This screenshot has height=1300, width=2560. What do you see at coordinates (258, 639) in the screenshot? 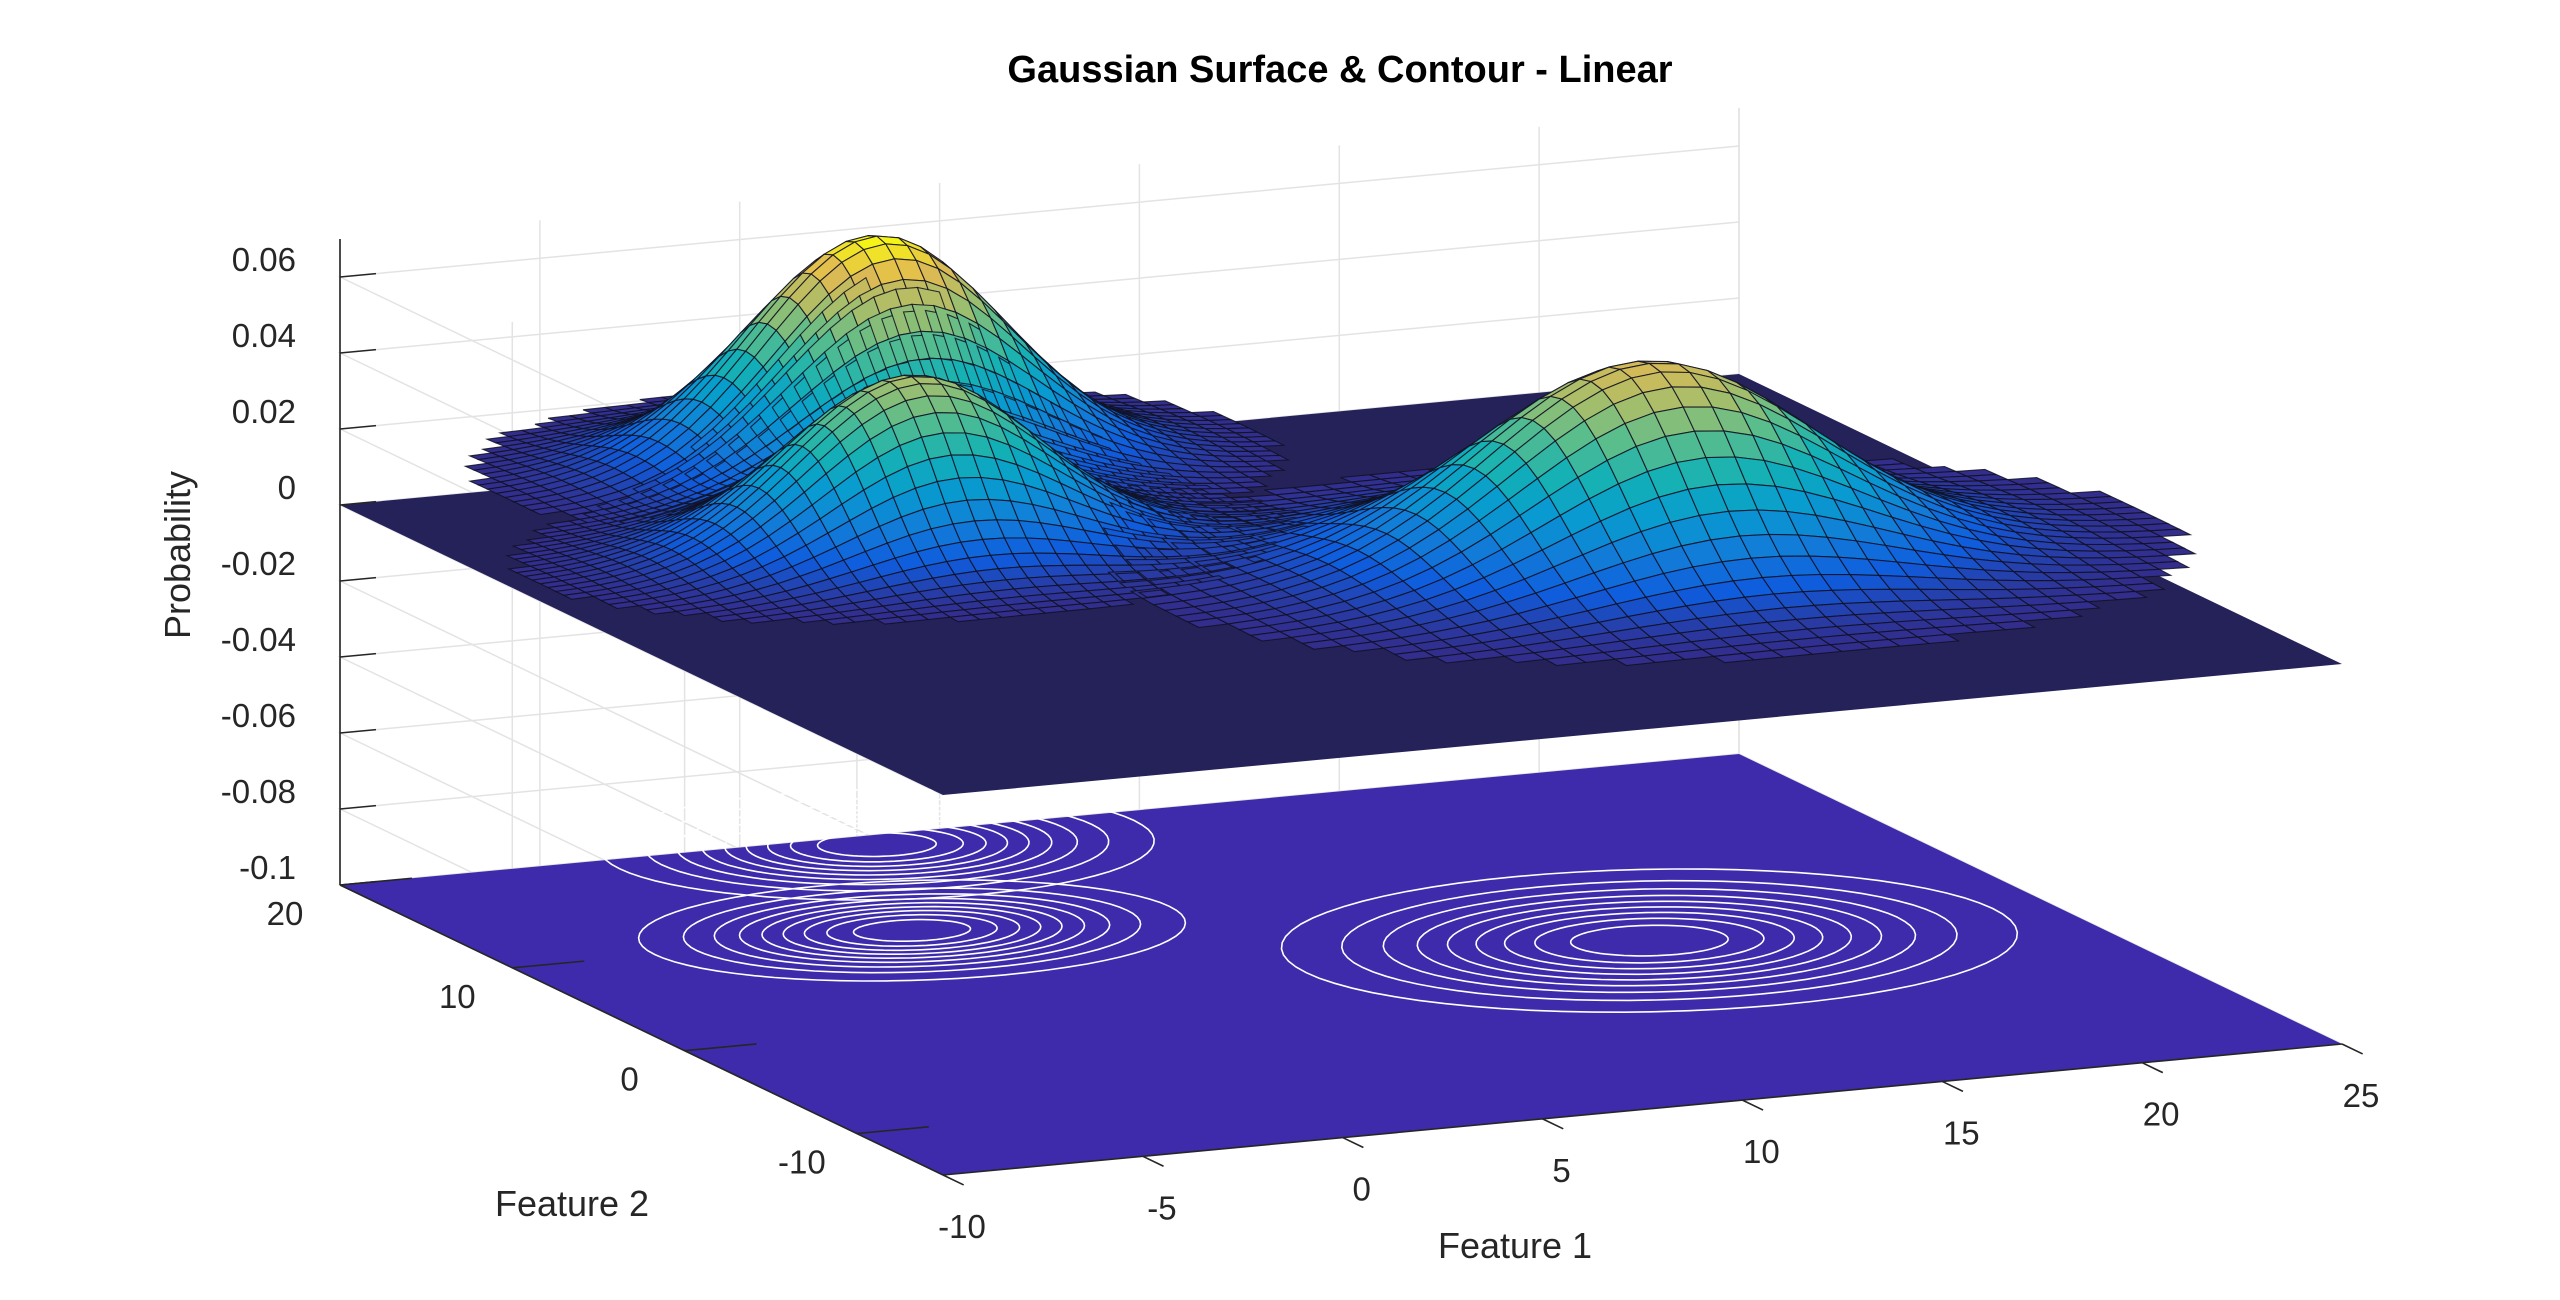
I see `z-tick-label: -0.04` at bounding box center [258, 639].